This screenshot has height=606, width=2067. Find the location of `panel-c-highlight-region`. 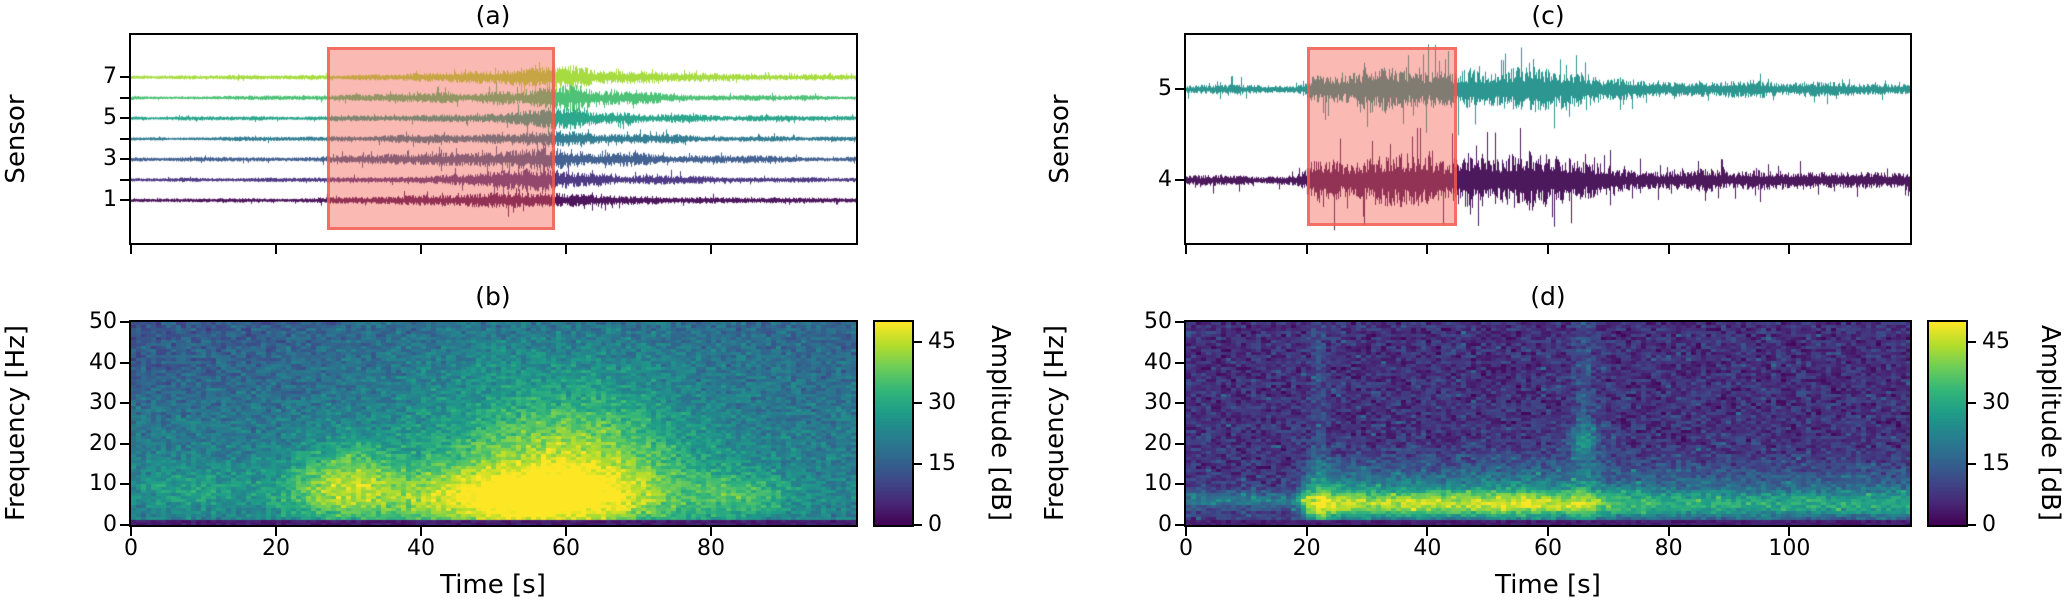

panel-c-highlight-region is located at coordinates (1382, 136).